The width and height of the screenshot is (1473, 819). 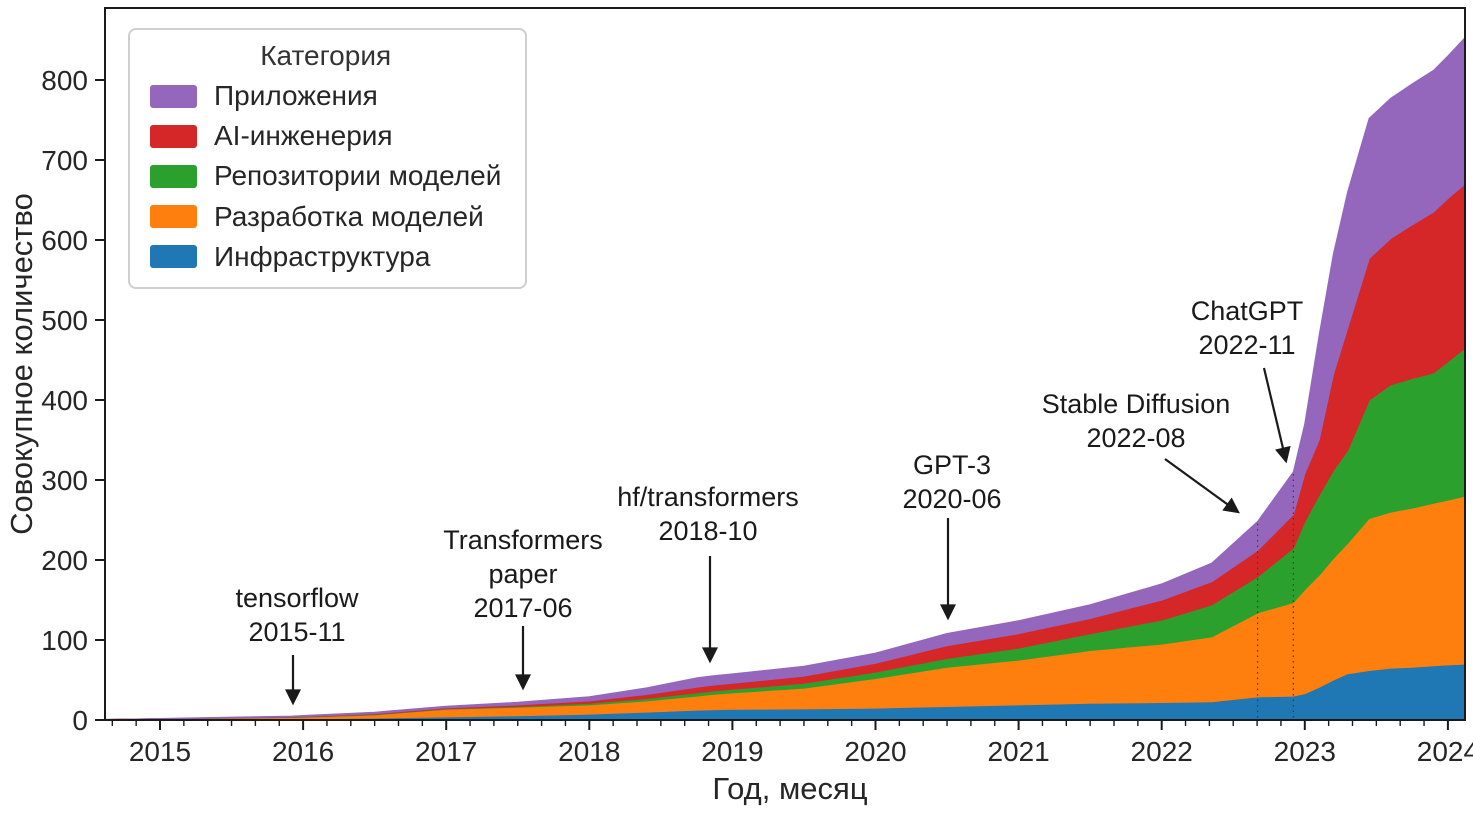 What do you see at coordinates (708, 573) in the screenshot?
I see `annotation-hf-transformers: hf/transformers 2018-10` at bounding box center [708, 573].